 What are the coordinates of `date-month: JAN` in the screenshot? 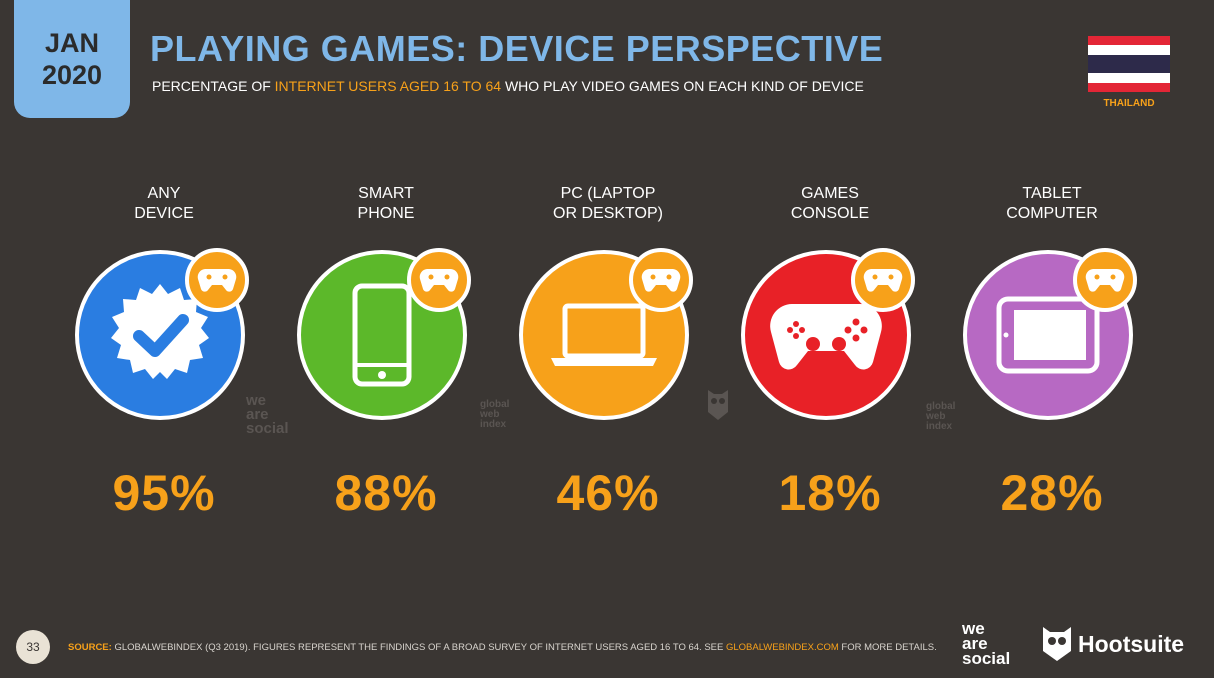 It's located at (71, 43).